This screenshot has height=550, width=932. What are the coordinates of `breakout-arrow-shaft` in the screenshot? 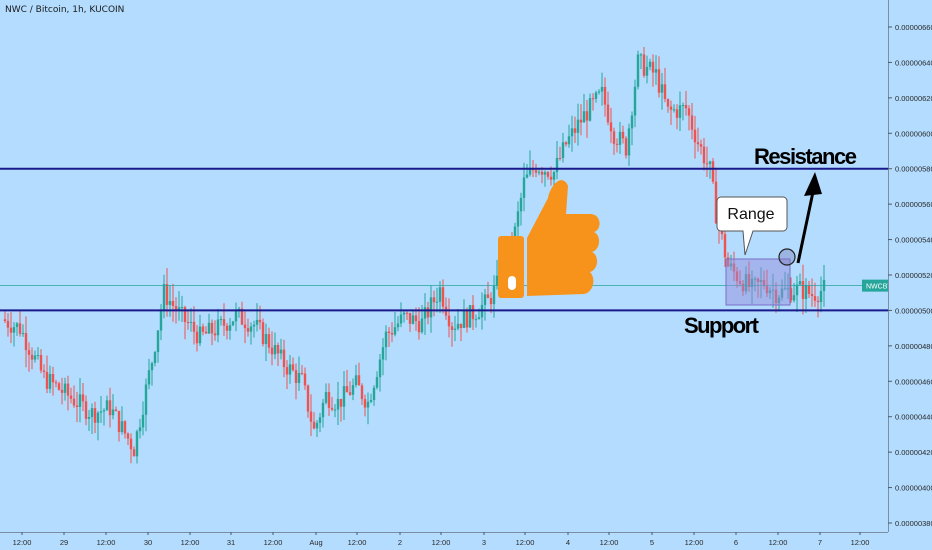 It's located at (805, 227).